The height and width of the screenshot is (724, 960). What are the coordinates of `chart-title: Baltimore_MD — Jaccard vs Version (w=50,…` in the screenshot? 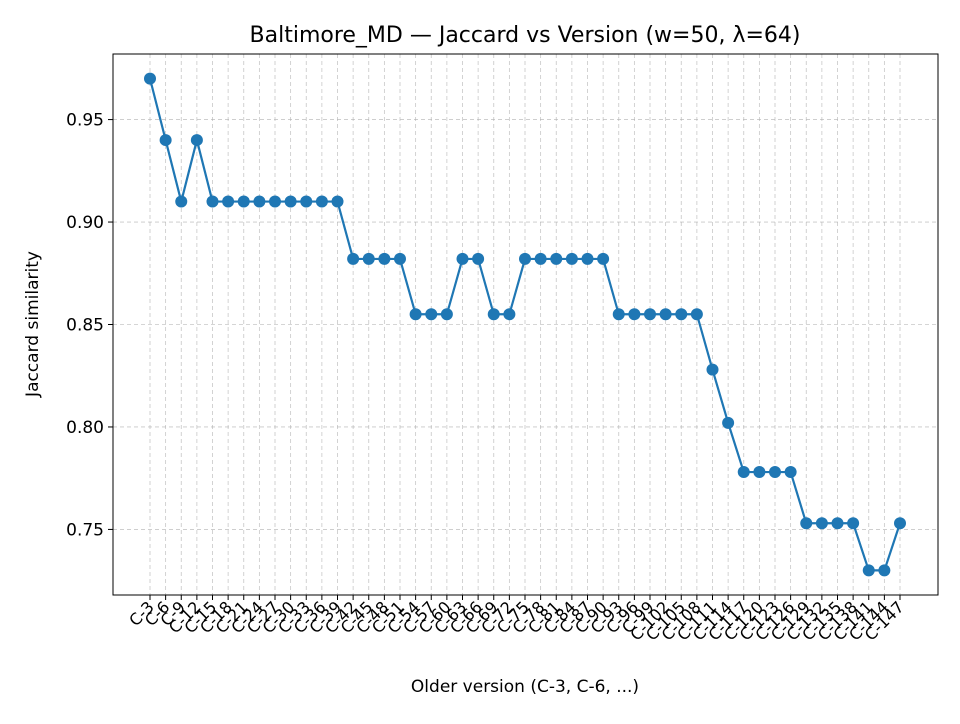 It's located at (525, 35).